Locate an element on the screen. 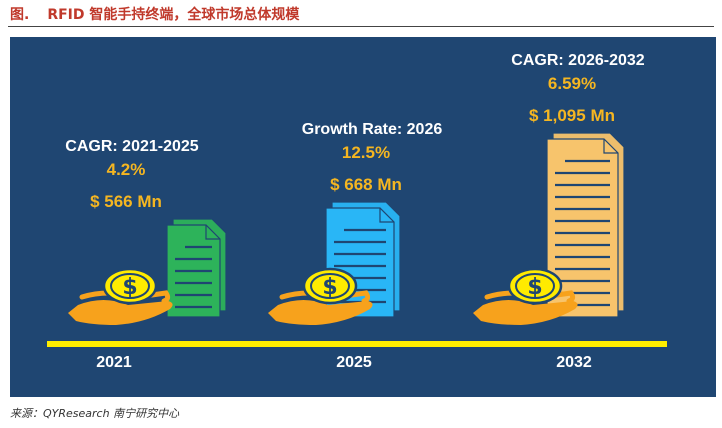 The width and height of the screenshot is (722, 428). figure-number: 图. is located at coordinates (20, 15).